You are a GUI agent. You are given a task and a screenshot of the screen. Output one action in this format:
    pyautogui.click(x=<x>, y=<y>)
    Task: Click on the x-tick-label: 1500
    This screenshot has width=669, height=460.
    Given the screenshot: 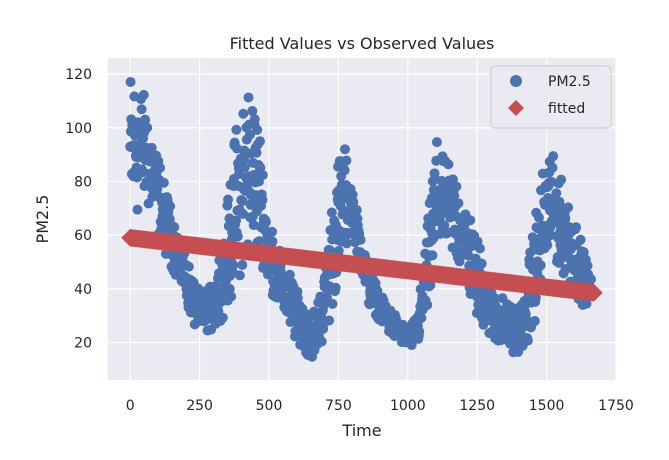 What is the action you would take?
    pyautogui.click(x=547, y=406)
    